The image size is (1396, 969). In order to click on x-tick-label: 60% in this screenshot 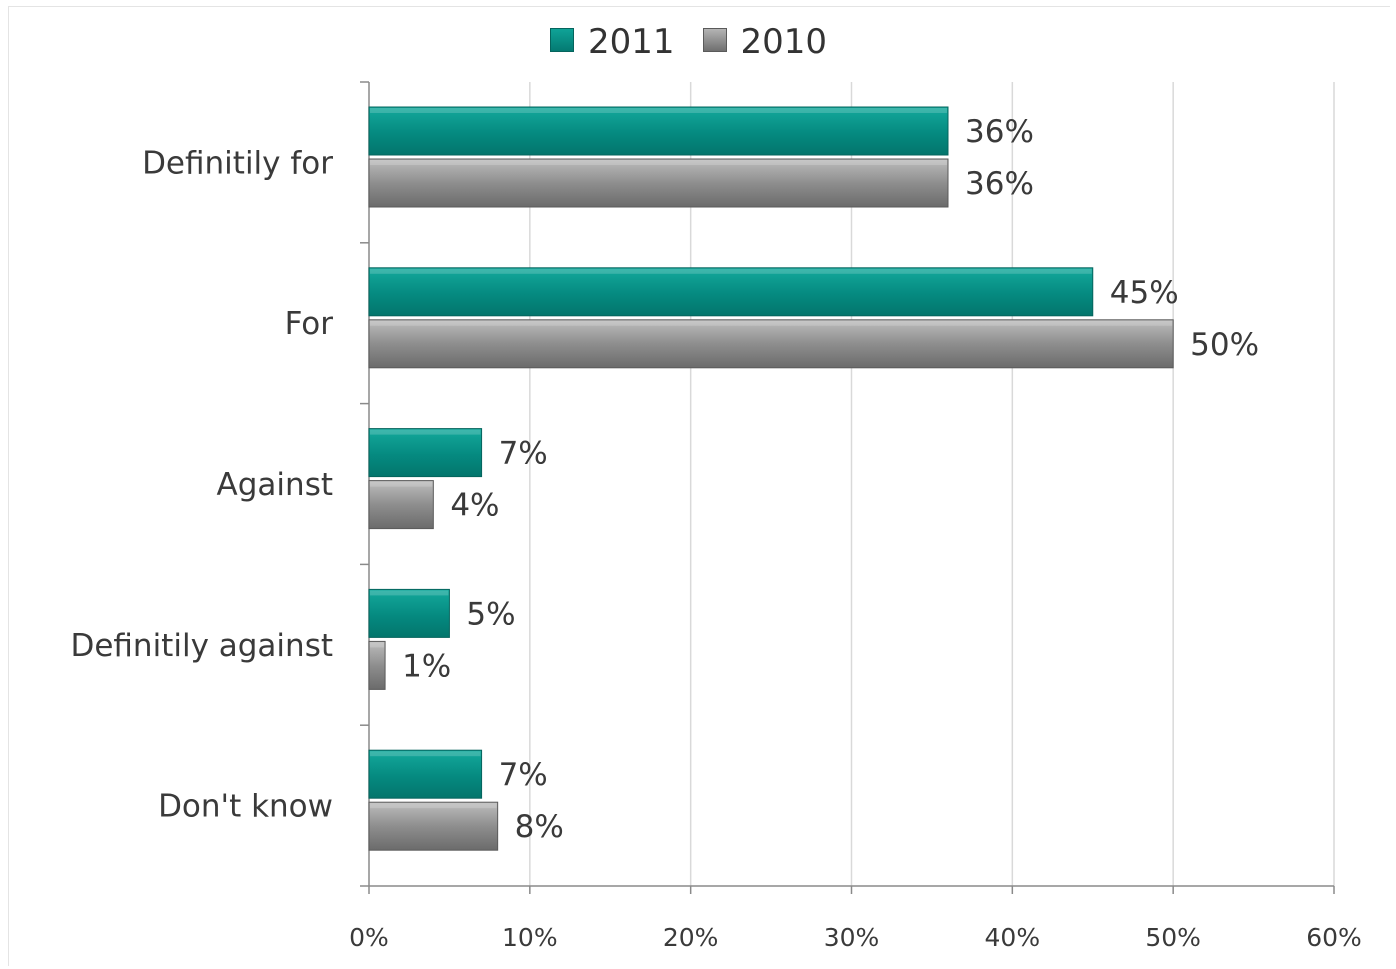, I will do `click(1334, 937)`.